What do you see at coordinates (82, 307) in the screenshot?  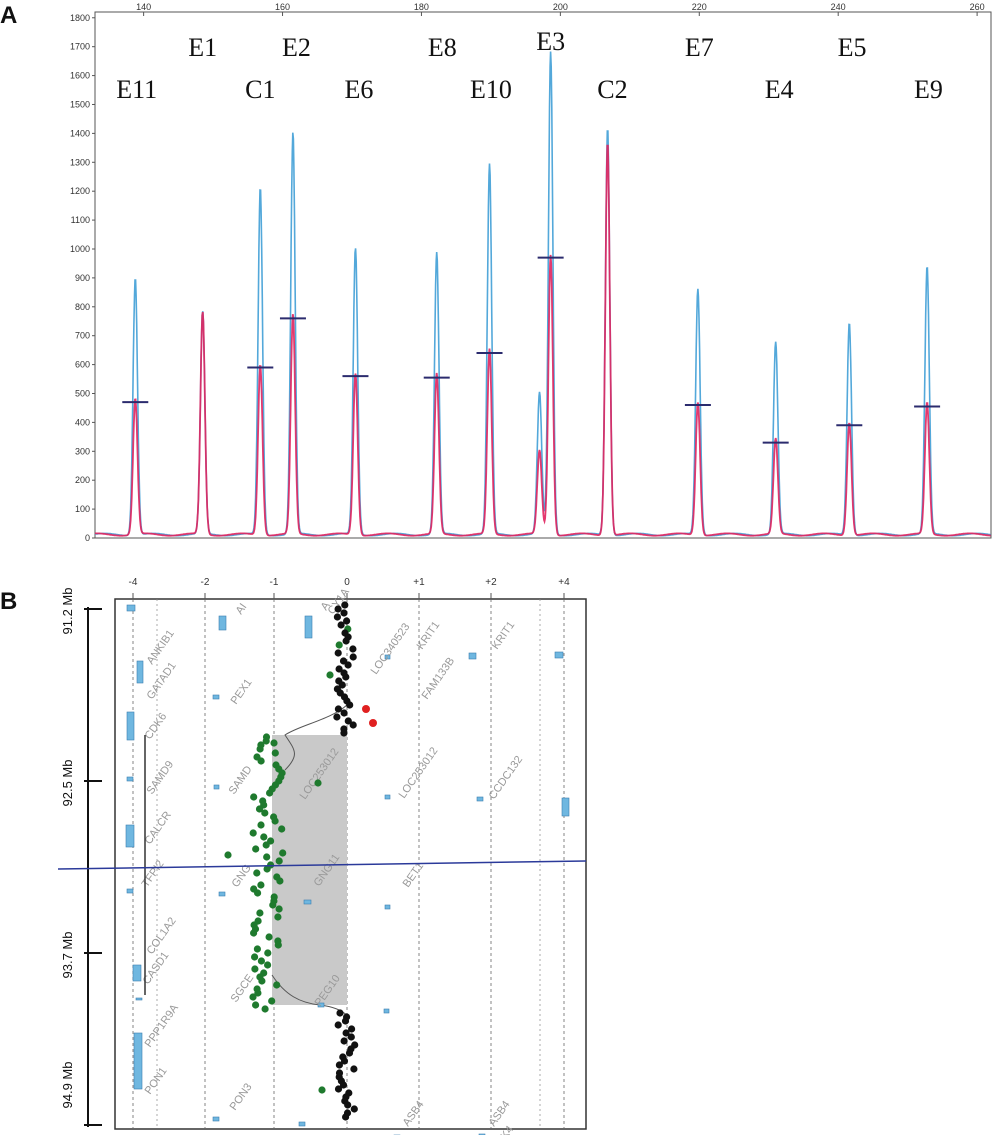 I see `y-tick-label: 800` at bounding box center [82, 307].